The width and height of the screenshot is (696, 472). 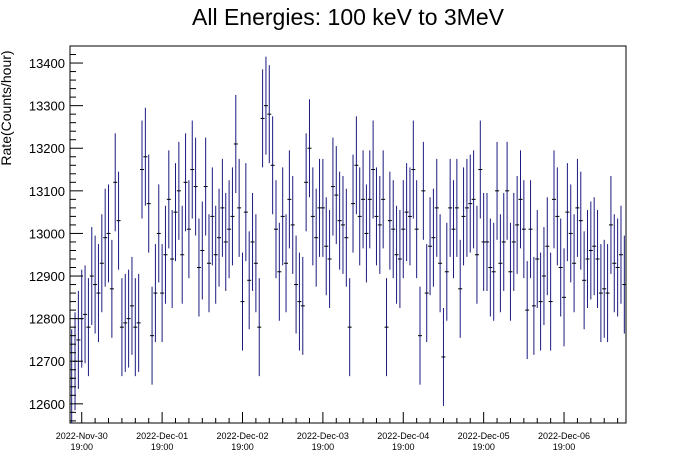 What do you see at coordinates (484, 436) in the screenshot?
I see `x-tick-date-label: 2022-Dec-05` at bounding box center [484, 436].